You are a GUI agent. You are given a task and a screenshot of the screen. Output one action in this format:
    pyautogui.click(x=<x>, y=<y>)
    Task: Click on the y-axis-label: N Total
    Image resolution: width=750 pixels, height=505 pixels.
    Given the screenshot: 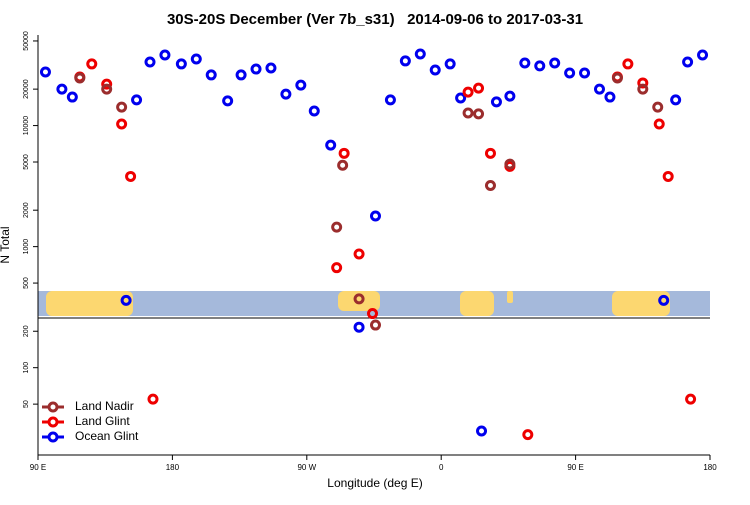 What is the action you would take?
    pyautogui.click(x=6, y=244)
    